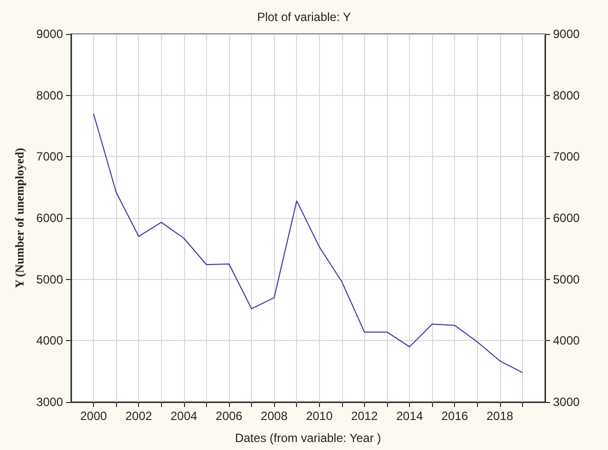 The height and width of the screenshot is (450, 608). Describe the element at coordinates (184, 416) in the screenshot. I see `x-tick-label: 2004` at that location.